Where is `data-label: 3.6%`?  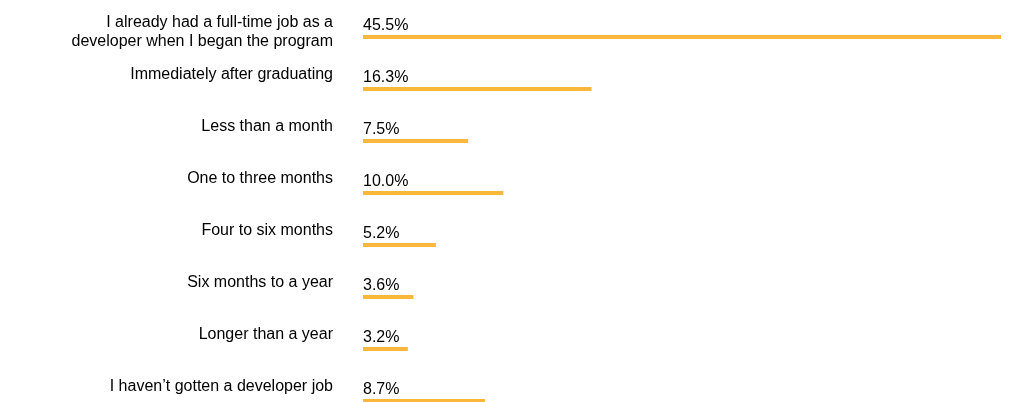
data-label: 3.6% is located at coordinates (381, 284).